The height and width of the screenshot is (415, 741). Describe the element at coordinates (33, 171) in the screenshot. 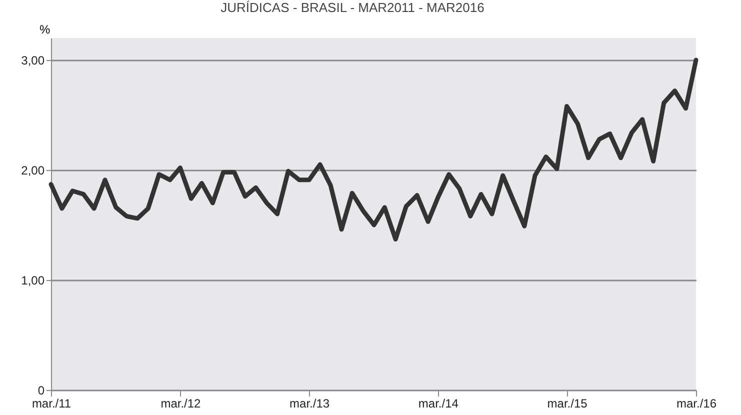

I see `y-tick-label: 2,00` at that location.